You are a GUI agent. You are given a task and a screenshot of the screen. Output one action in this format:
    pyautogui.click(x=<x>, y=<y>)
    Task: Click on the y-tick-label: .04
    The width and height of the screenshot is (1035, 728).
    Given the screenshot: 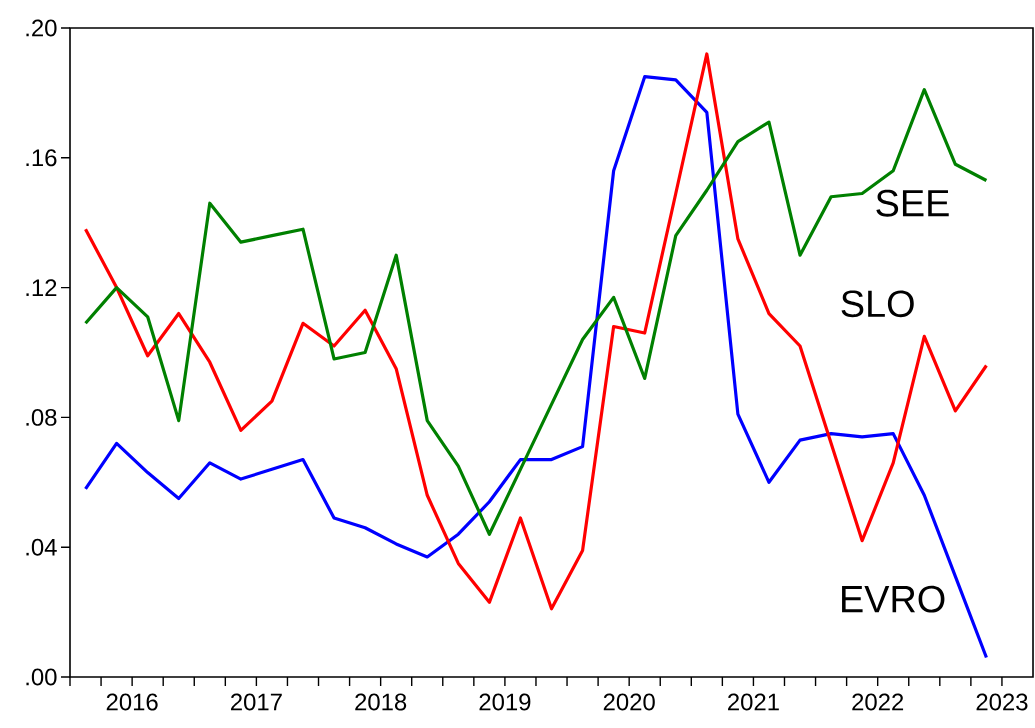 What is the action you would take?
    pyautogui.click(x=41, y=547)
    